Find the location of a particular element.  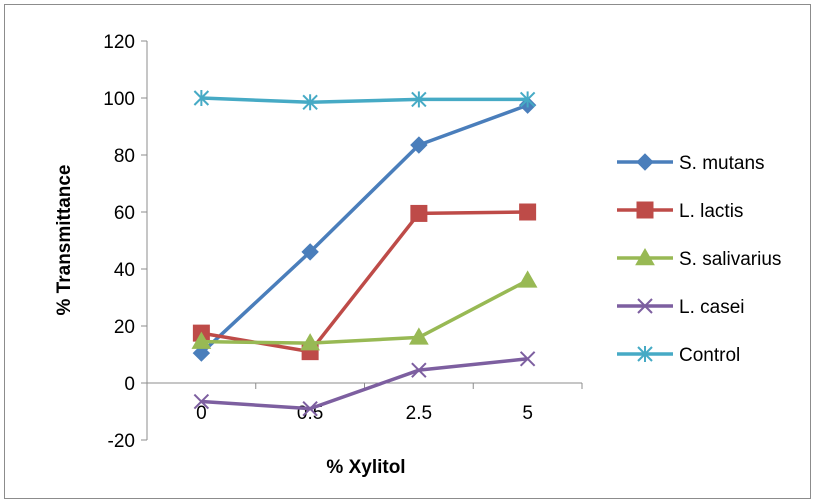

series-control is located at coordinates (364, 100).